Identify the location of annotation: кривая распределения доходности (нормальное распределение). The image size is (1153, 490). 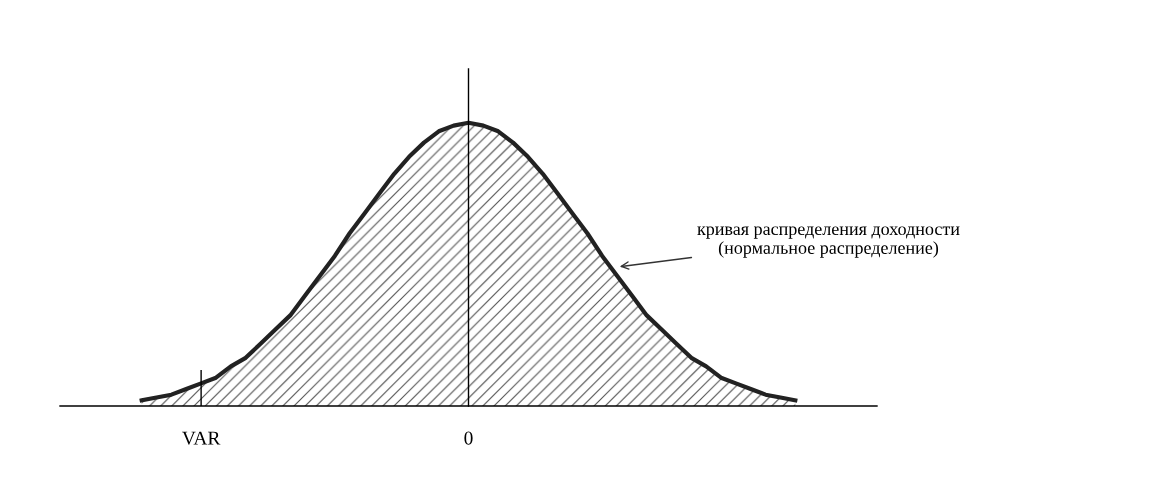
(828, 242).